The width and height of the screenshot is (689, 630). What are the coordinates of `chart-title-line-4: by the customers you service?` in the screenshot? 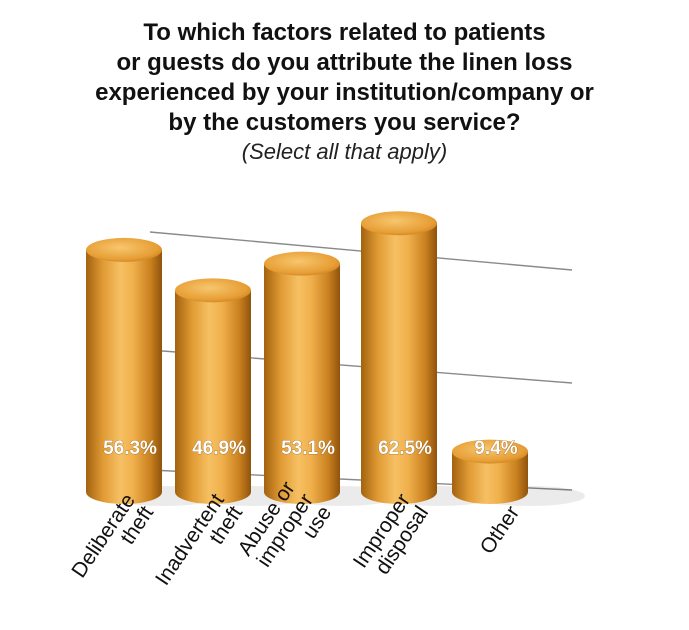 It's located at (344, 122).